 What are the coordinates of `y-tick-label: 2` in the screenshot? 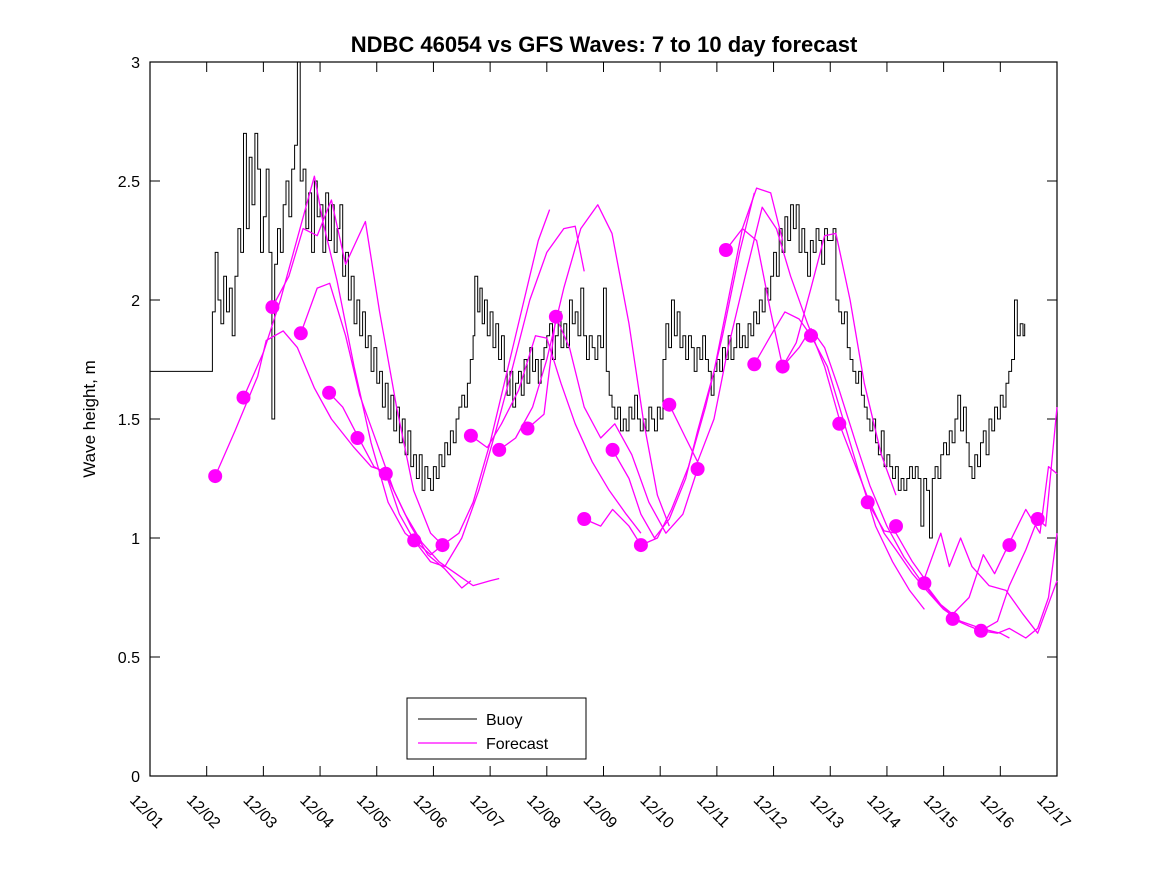 It's located at (135, 301).